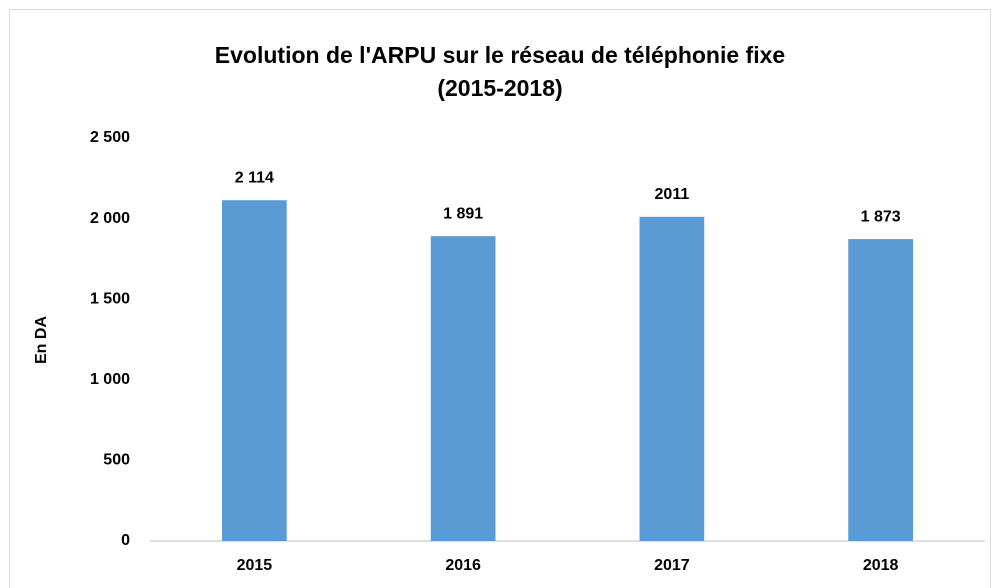 Image resolution: width=1000 pixels, height=588 pixels. What do you see at coordinates (881, 565) in the screenshot?
I see `x-tick-label: 2018` at bounding box center [881, 565].